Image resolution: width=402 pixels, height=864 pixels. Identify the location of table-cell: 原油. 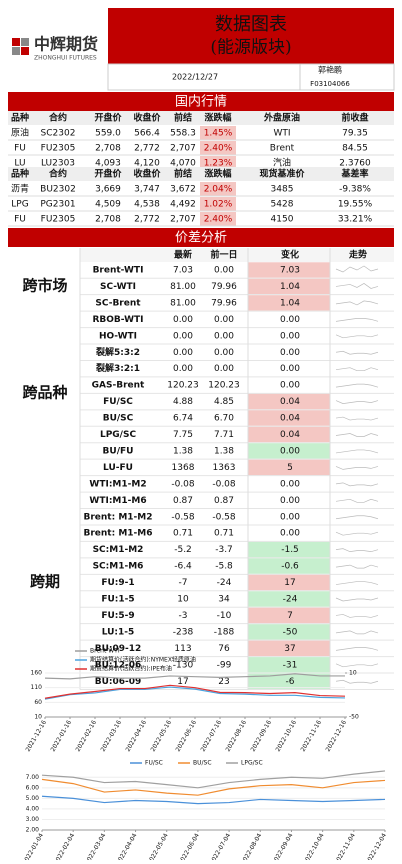
(20, 133).